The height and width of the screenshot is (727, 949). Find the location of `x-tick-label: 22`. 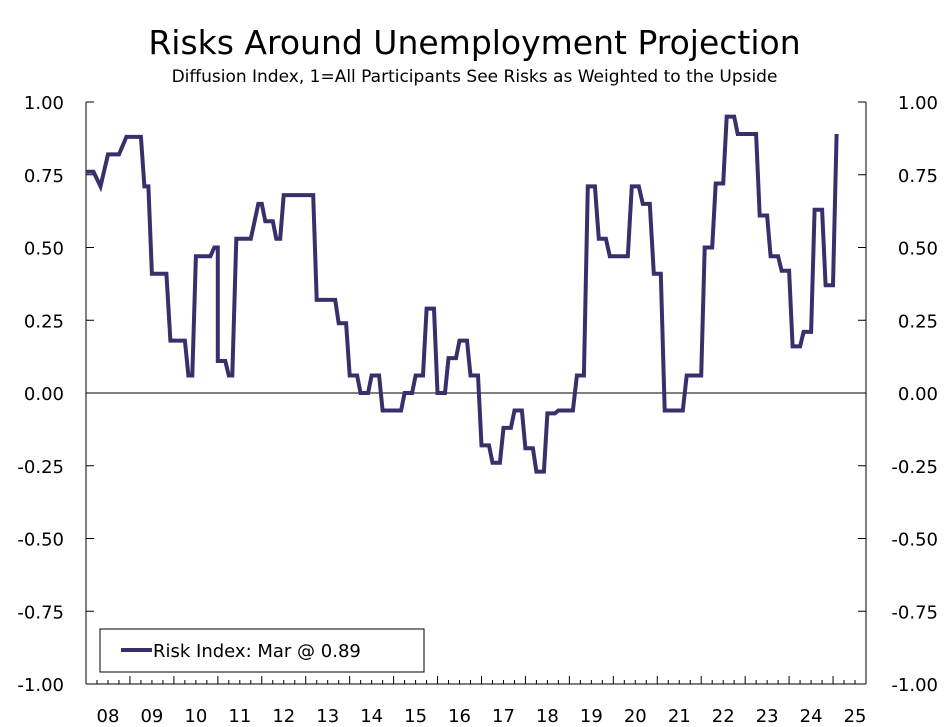

x-tick-label: 22 is located at coordinates (723, 716).